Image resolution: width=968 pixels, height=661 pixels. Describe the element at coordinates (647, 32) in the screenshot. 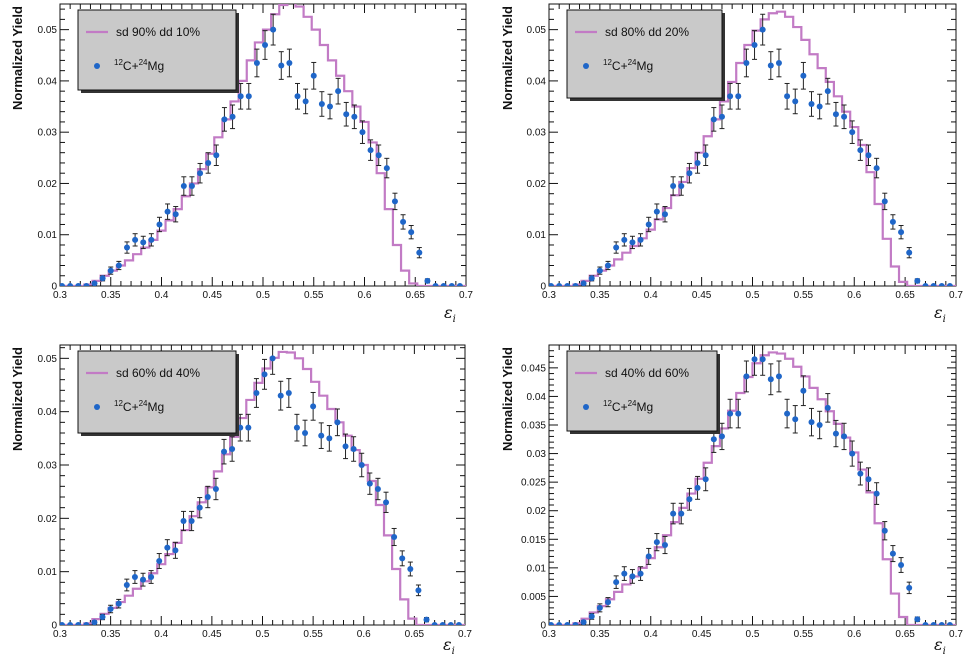

I see `legend-label-model: sd 80% dd 20%` at that location.